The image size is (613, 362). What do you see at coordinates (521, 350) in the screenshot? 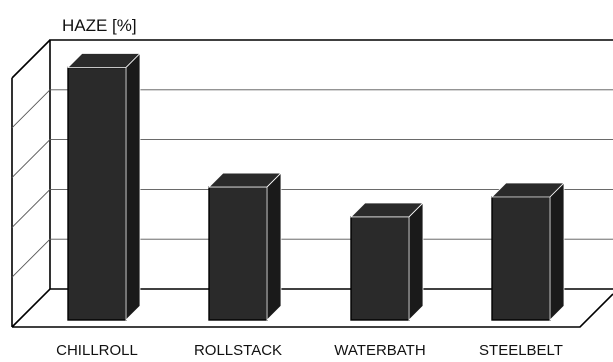
I see `category-label: STEELBELT` at bounding box center [521, 350].